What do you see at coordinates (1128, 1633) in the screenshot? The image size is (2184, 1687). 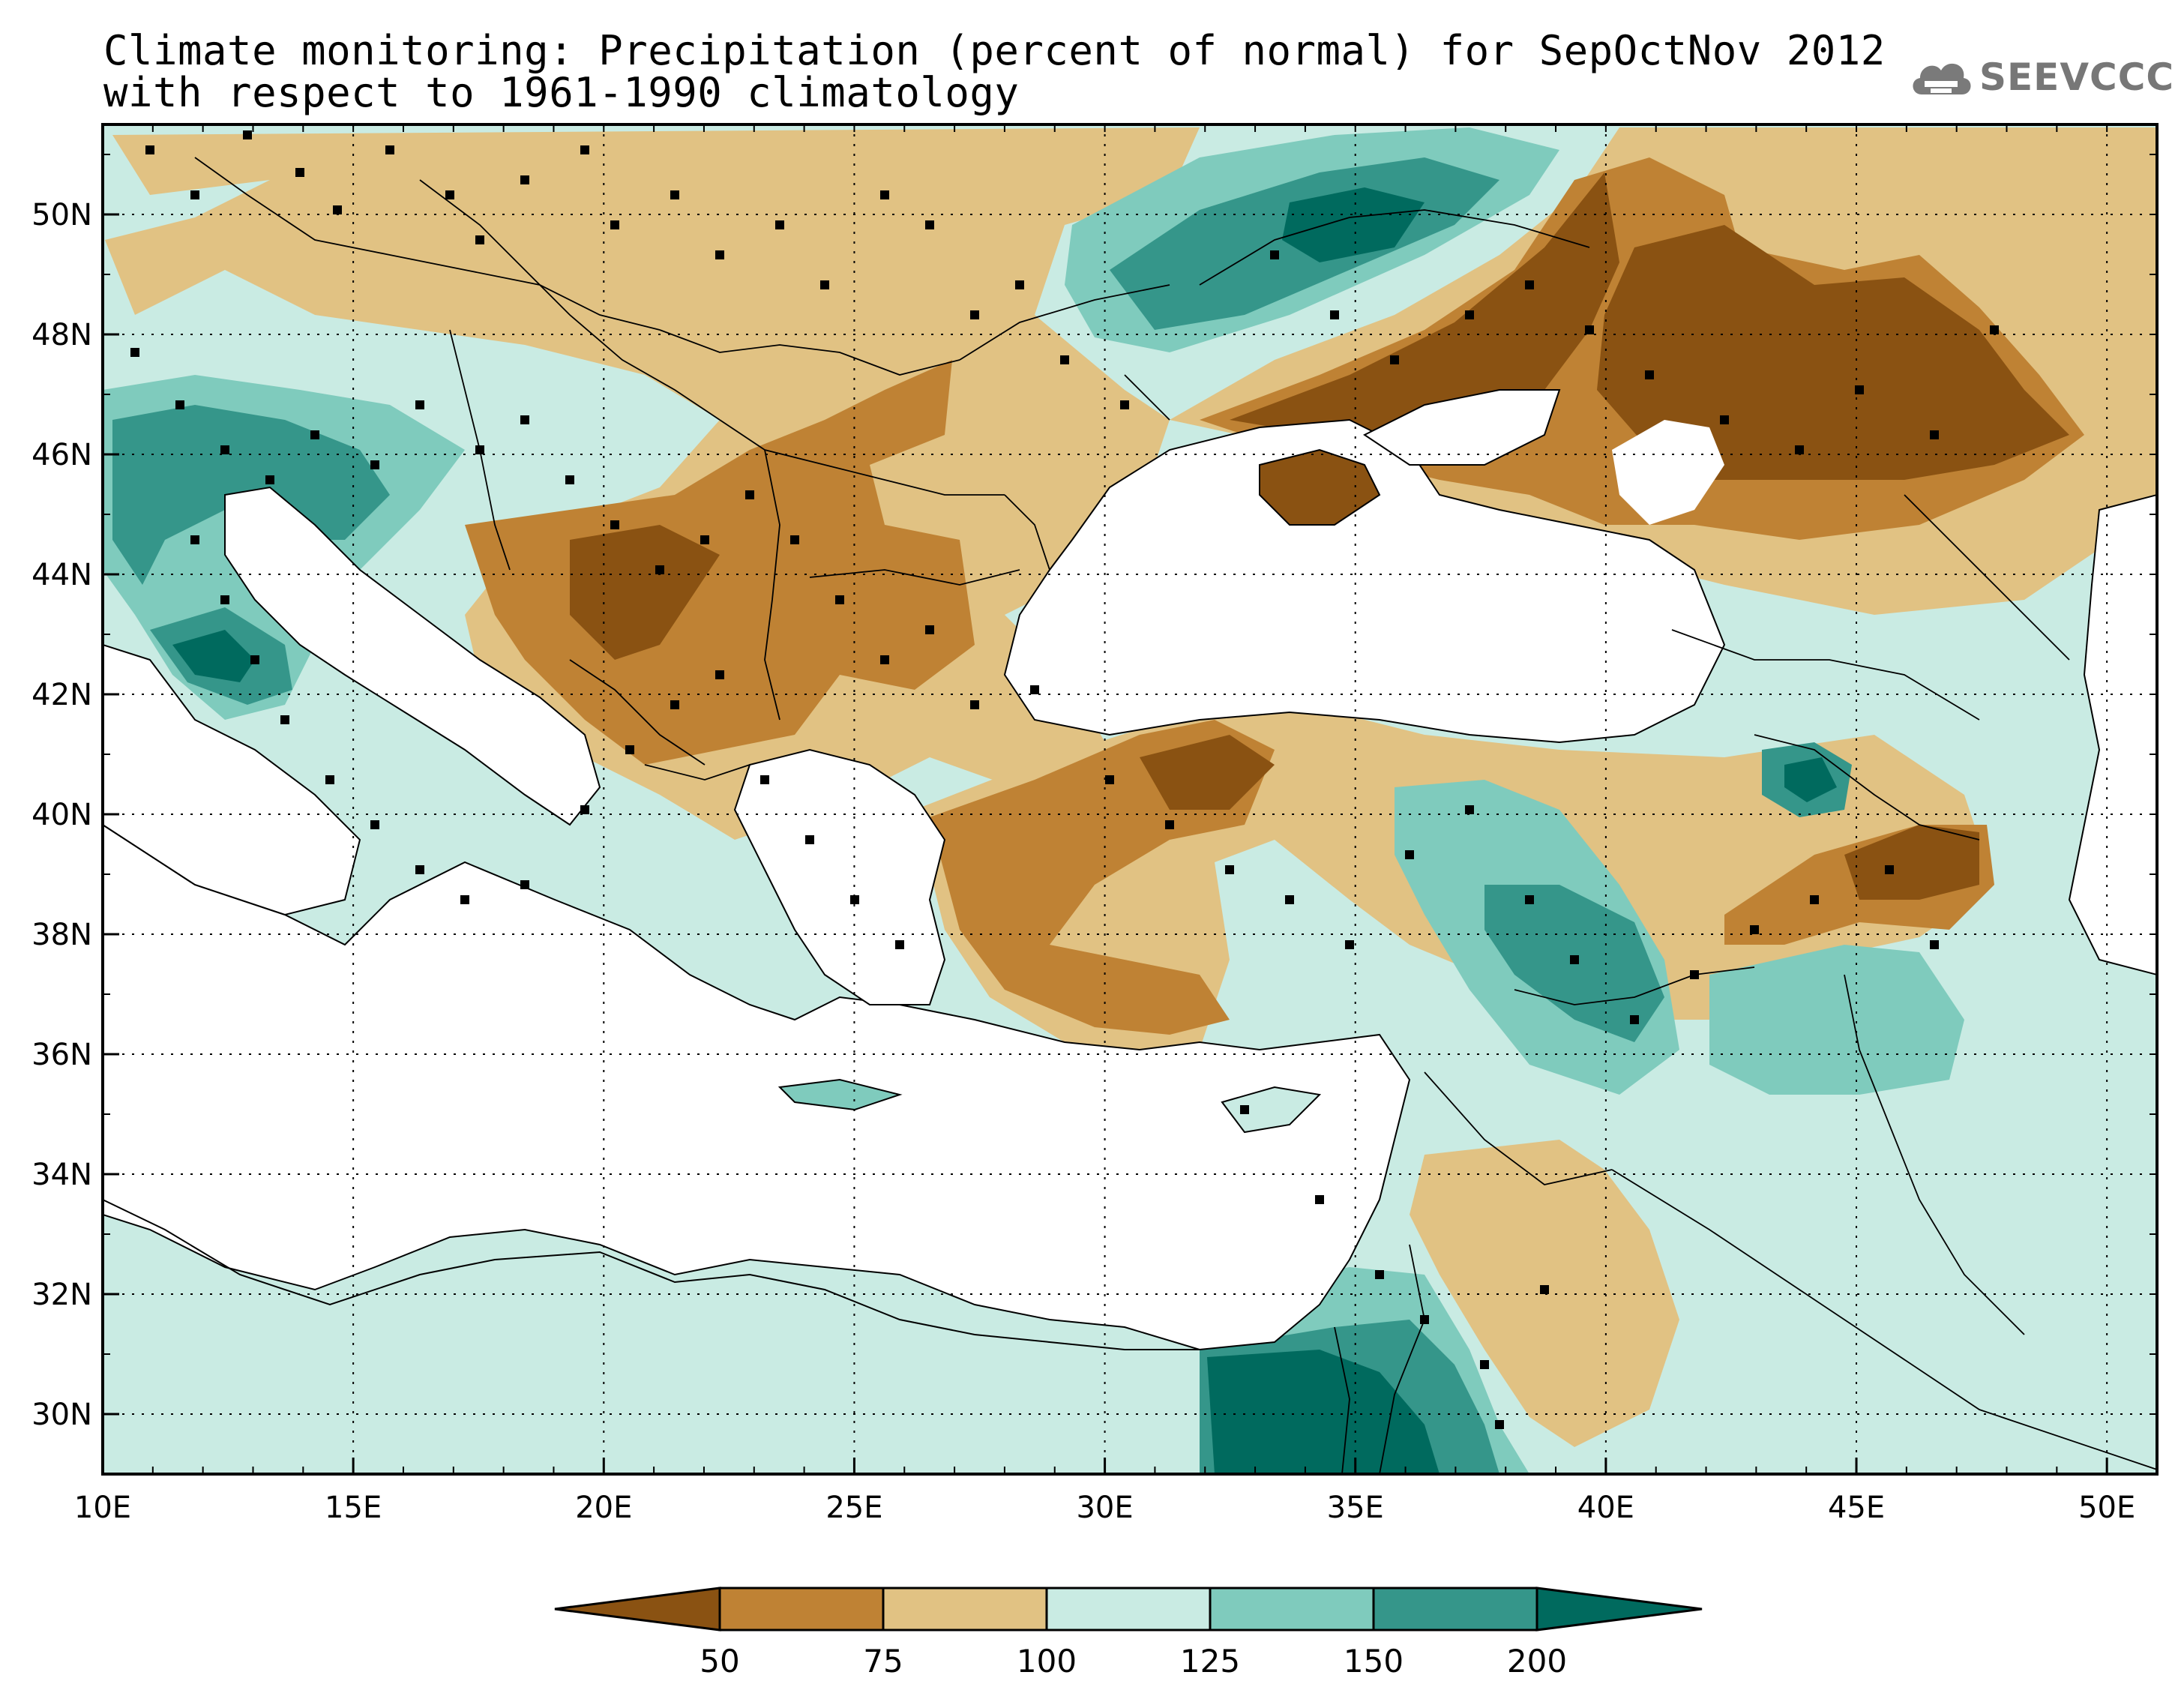 I see `colorbar: 50 75 100 125 150 200` at bounding box center [1128, 1633].